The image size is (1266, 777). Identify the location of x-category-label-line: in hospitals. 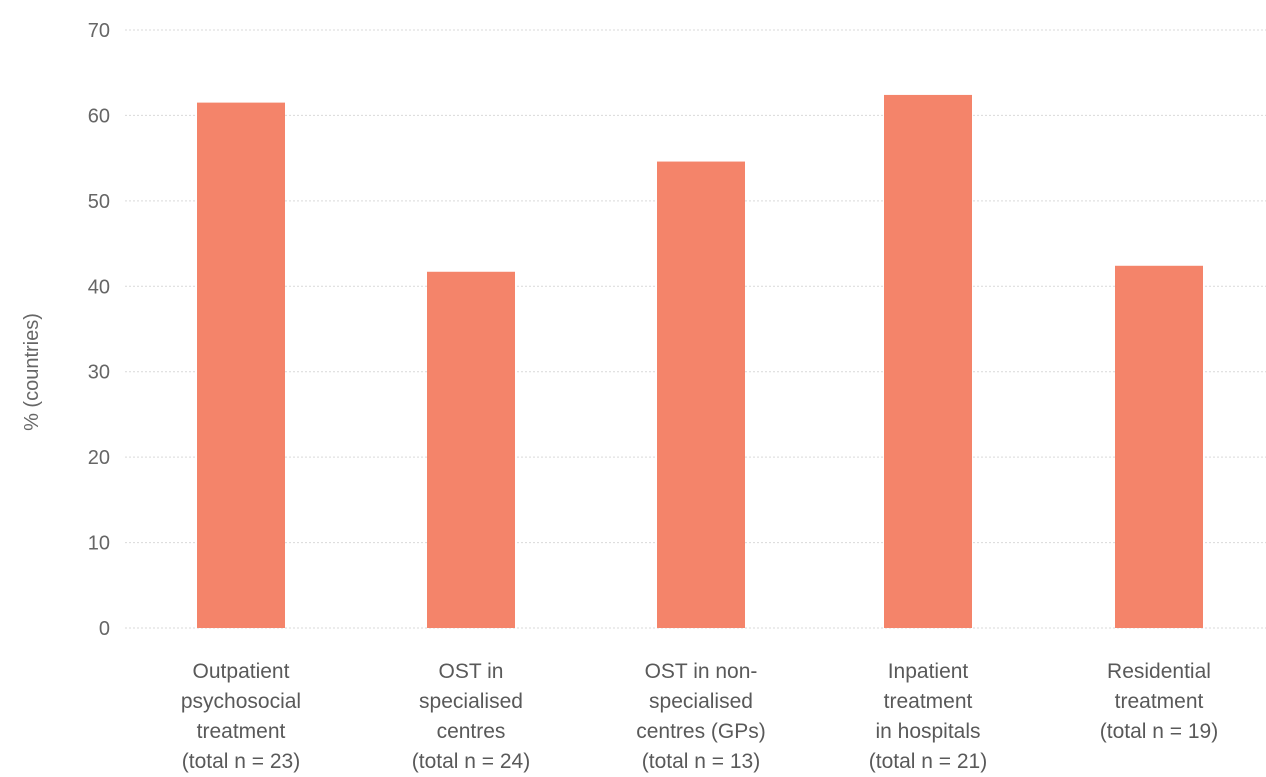
(927, 731).